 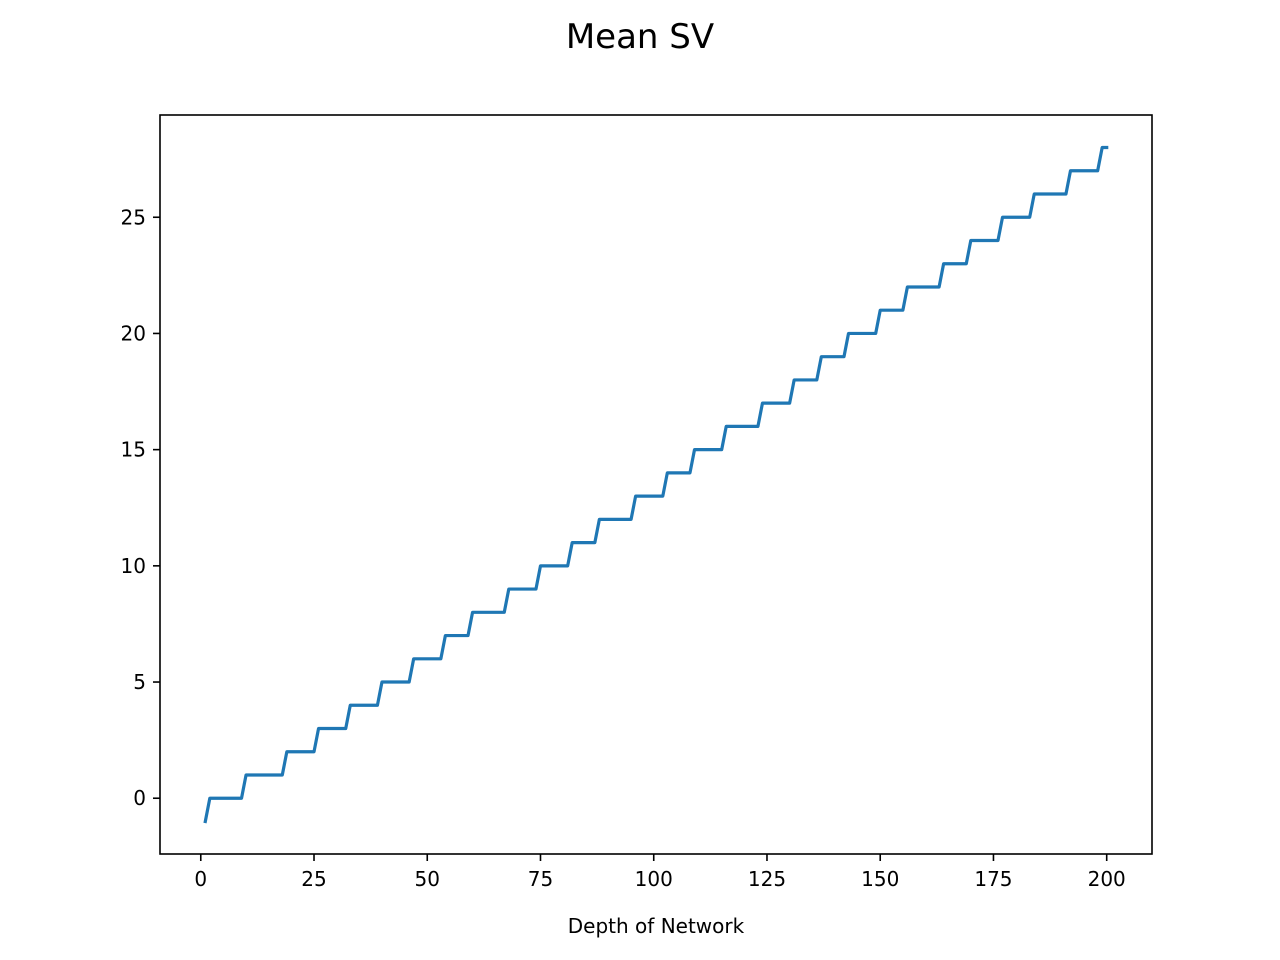 I want to click on x-tick-label: 50, so click(x=427, y=879).